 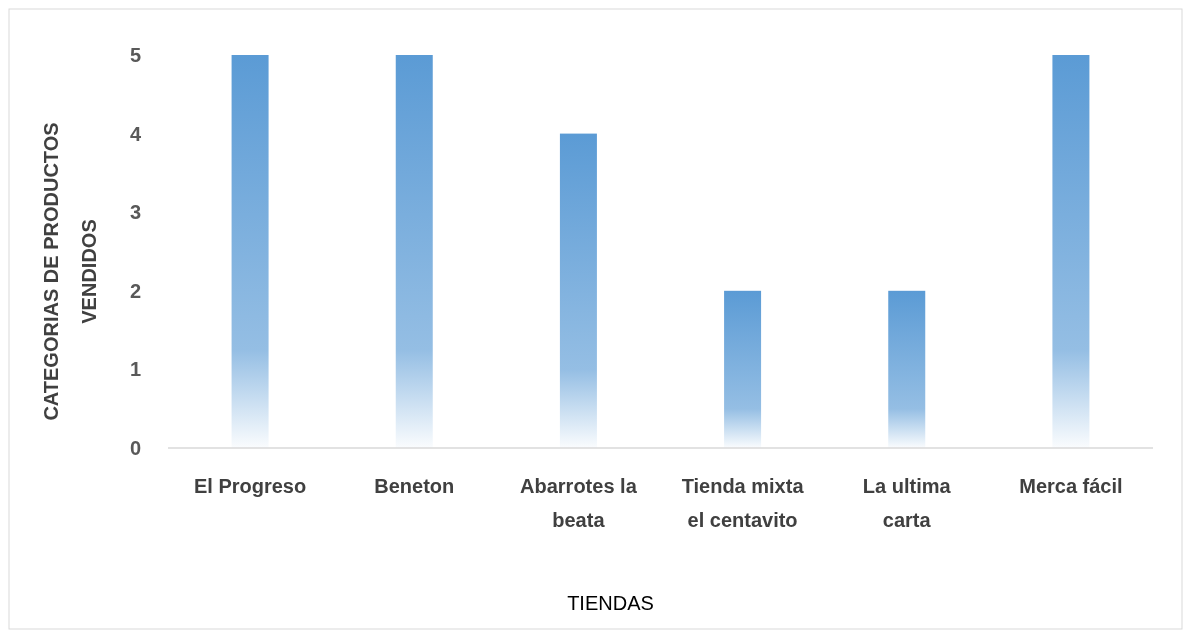 What do you see at coordinates (1071, 486) in the screenshot?
I see `x-tick-label: Merca fácil` at bounding box center [1071, 486].